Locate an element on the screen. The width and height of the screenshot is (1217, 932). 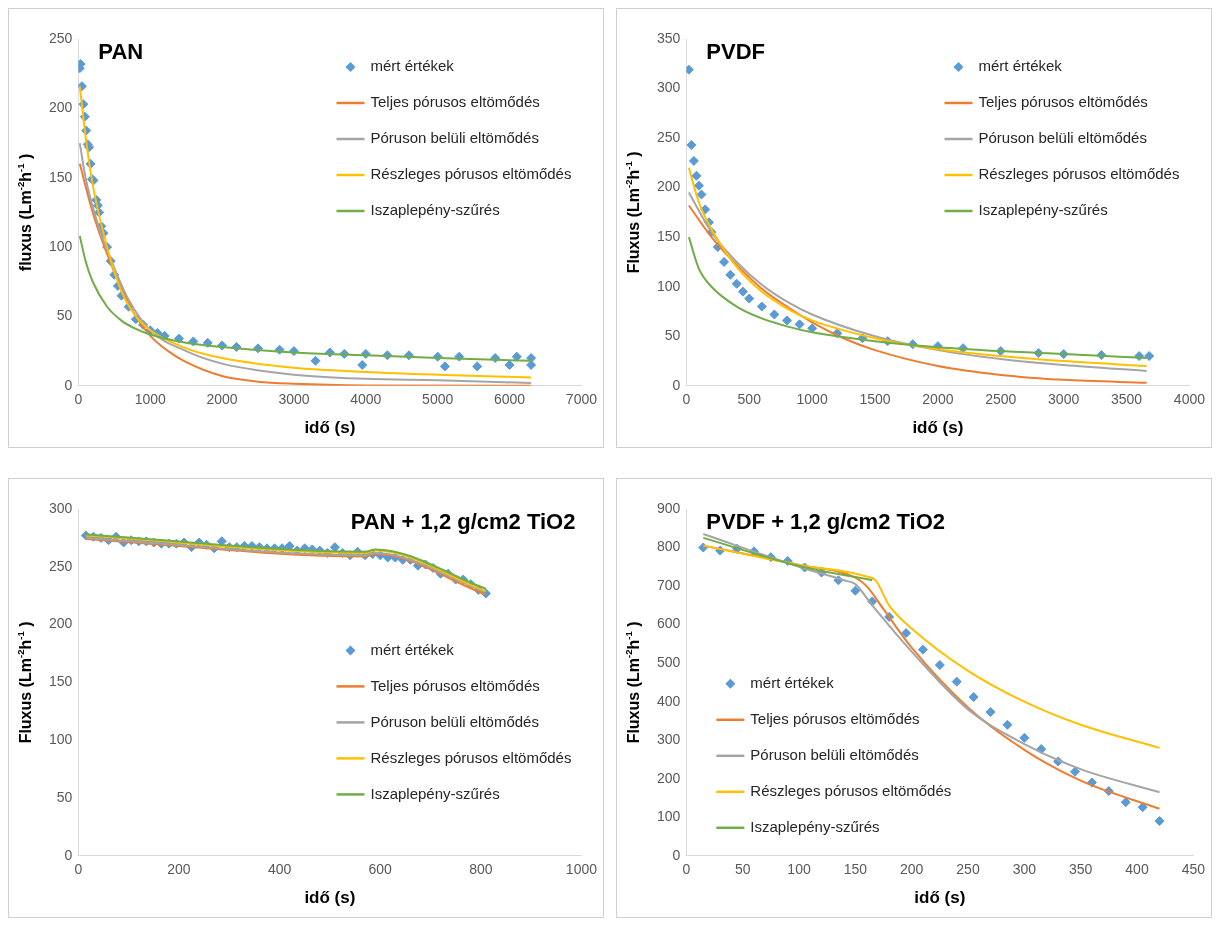
y-tick-label: 600 is located at coordinates (669, 623).